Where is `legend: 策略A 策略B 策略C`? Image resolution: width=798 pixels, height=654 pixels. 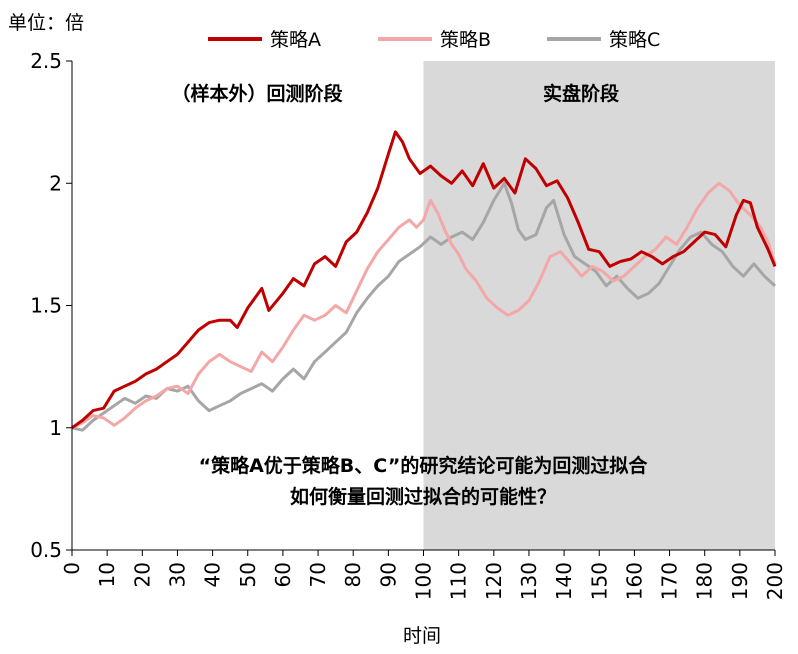
legend: 策略A 策略B 策略C is located at coordinates (434, 40).